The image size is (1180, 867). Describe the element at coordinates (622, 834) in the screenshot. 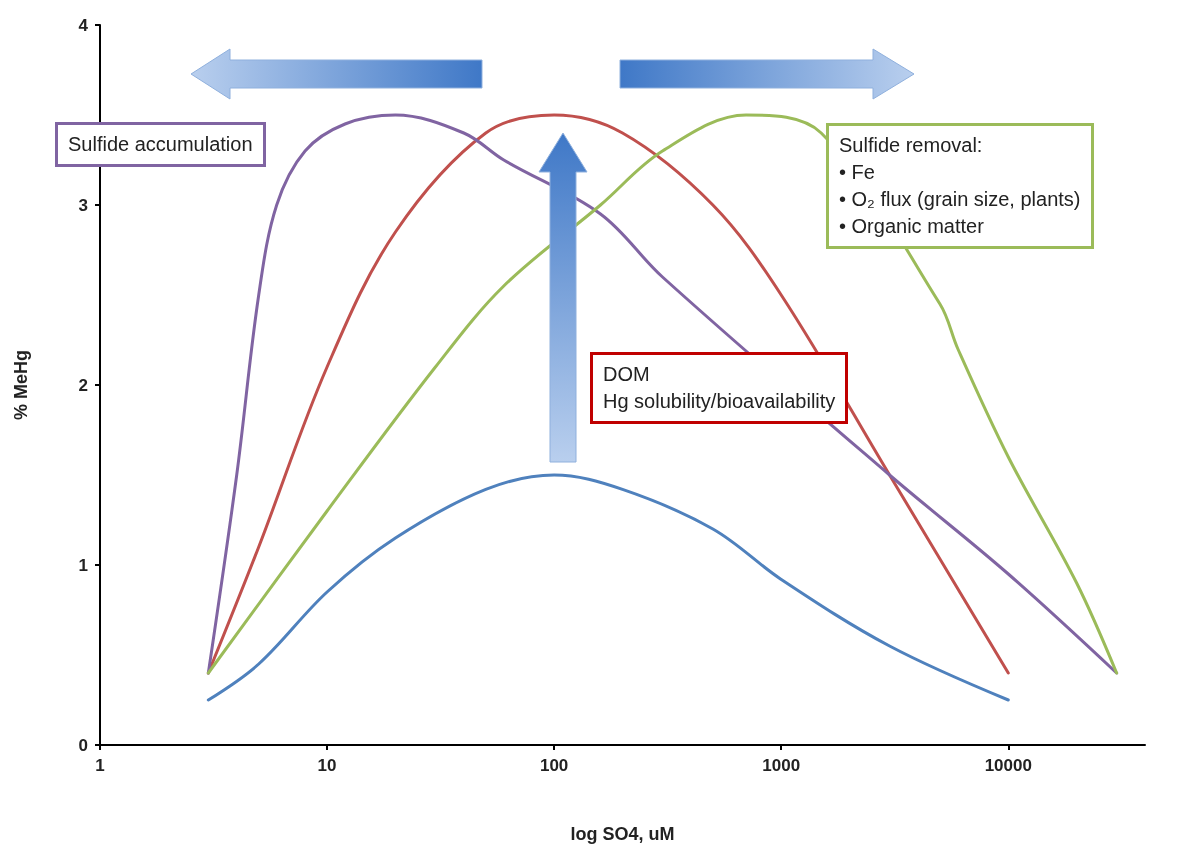

I see `x-axis-title: log SO4, uM` at that location.